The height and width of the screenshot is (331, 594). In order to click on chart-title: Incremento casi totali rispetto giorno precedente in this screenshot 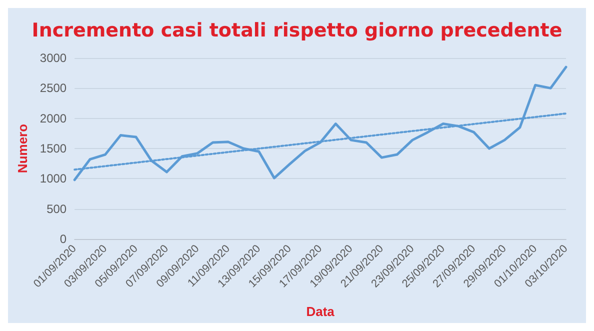, I will do `click(297, 31)`.